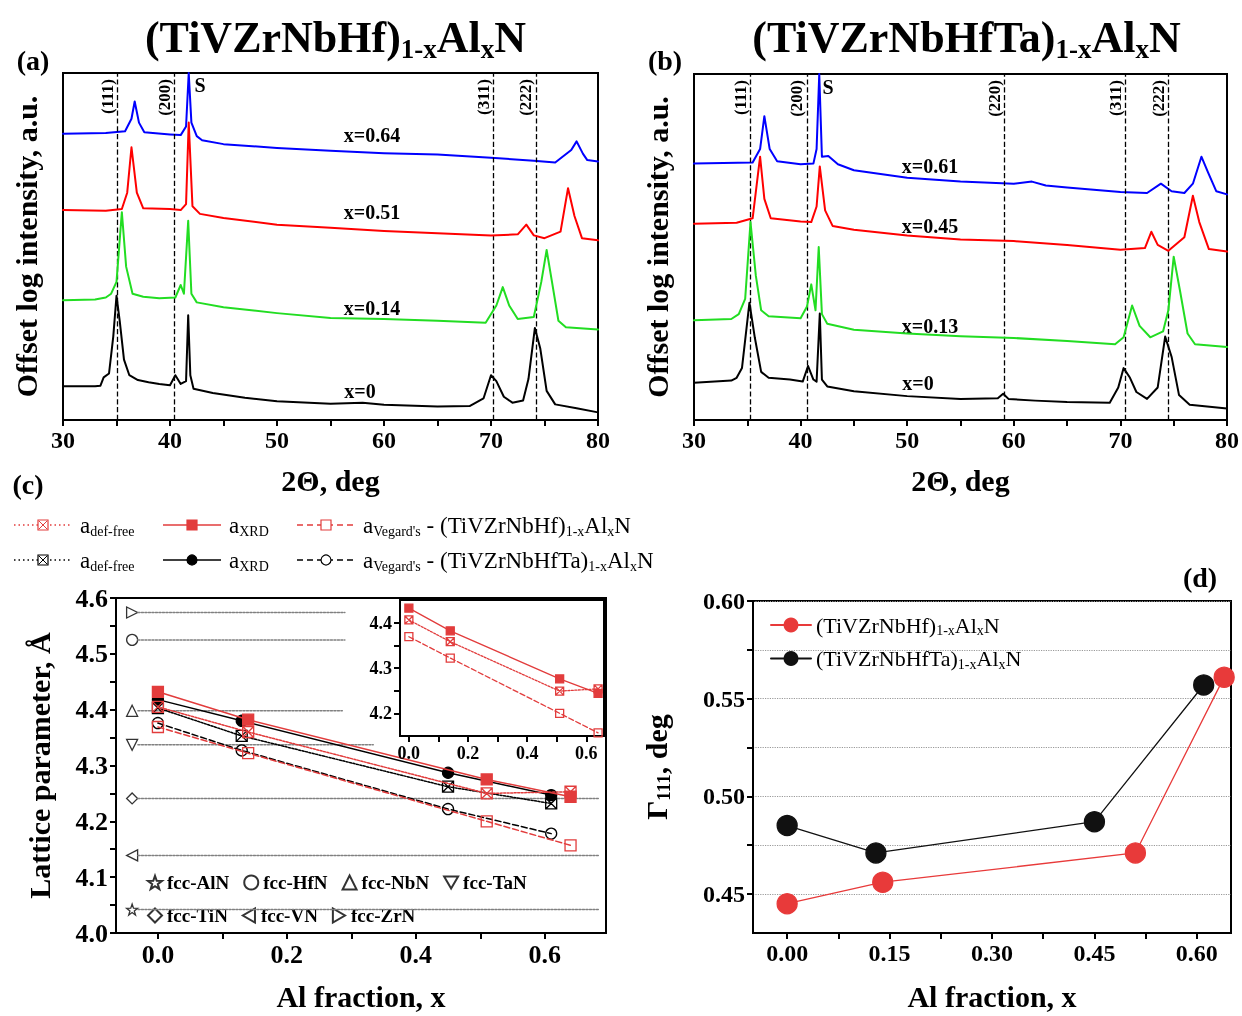  Describe the element at coordinates (91, 598) in the screenshot. I see `y-tick-label: 4.6` at that location.